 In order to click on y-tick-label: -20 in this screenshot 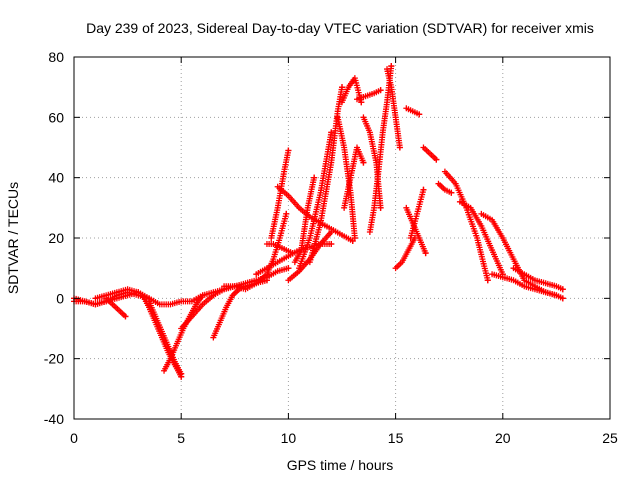, I will do `click(54, 359)`.